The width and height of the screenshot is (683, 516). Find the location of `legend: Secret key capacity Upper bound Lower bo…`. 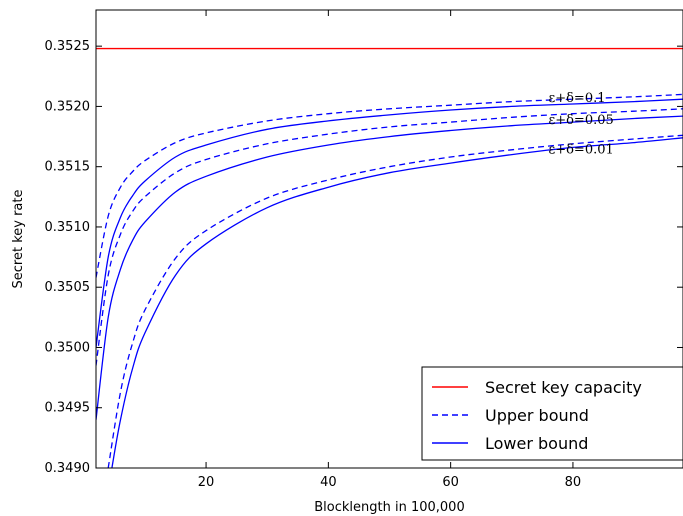

legend: Secret key capacity Upper bound Lower bo… is located at coordinates (552, 413).